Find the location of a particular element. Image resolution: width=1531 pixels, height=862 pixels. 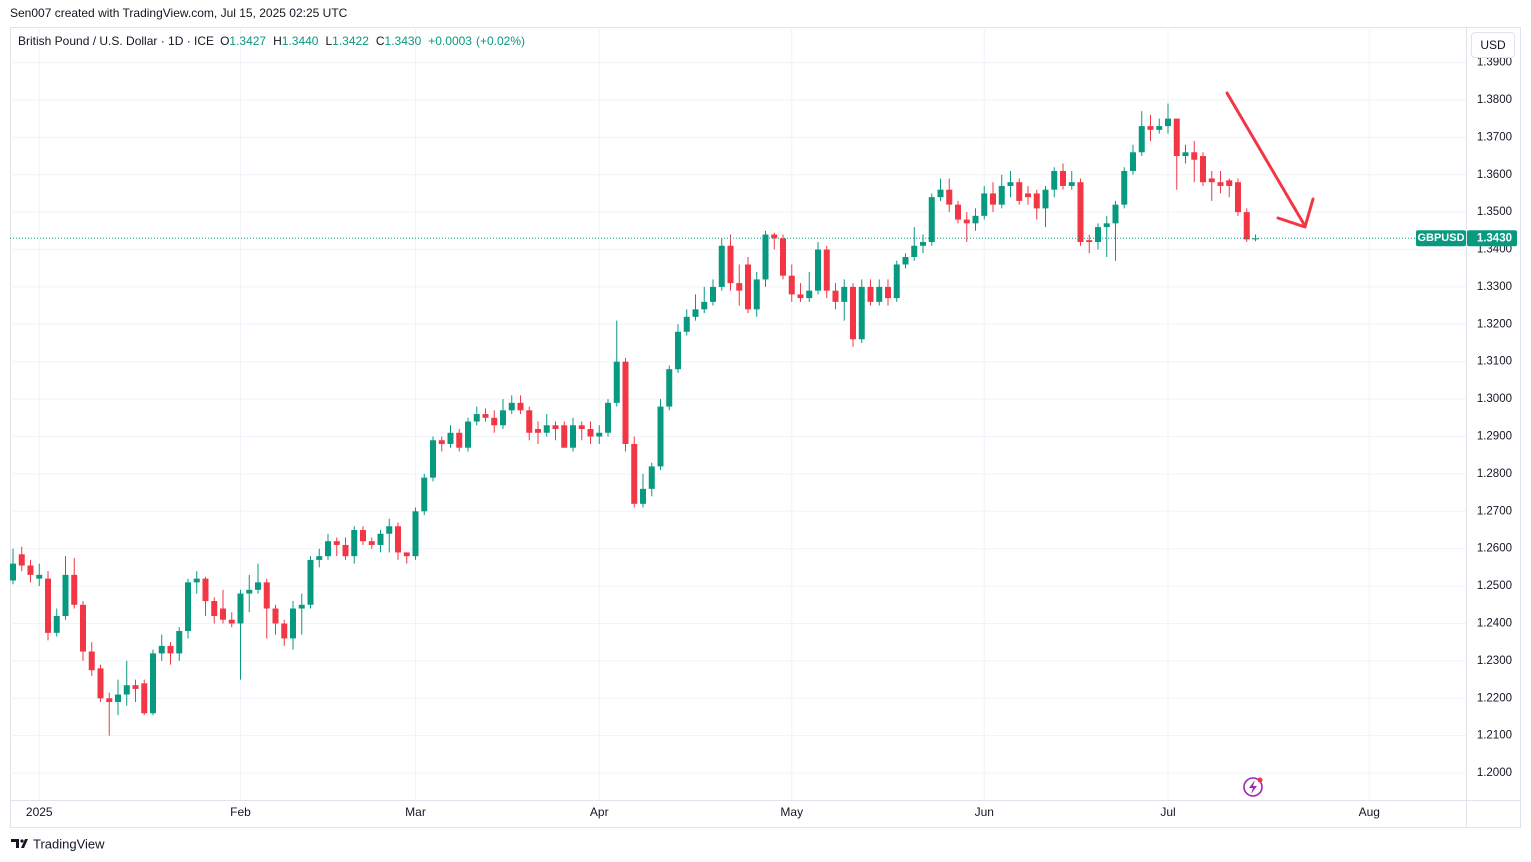

ohlc-label: C is located at coordinates (380, 41).